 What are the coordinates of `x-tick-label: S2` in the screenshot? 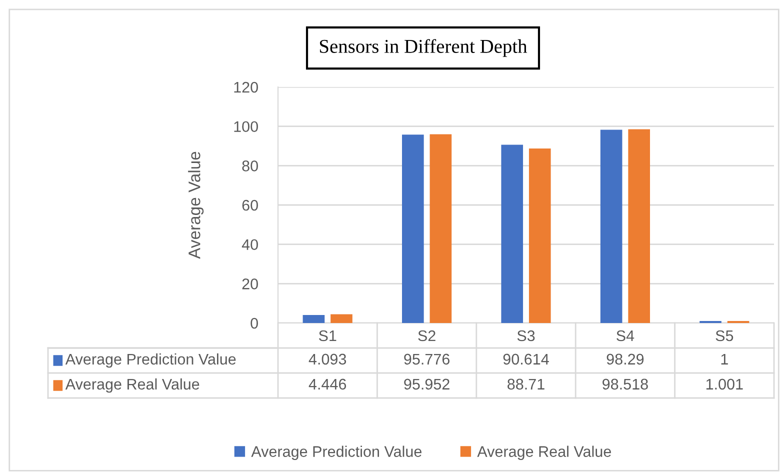 It's located at (427, 336).